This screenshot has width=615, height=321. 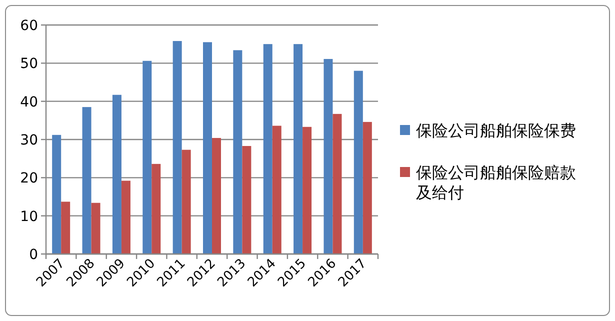 What do you see at coordinates (29, 178) in the screenshot?
I see `y-tick-label: 20` at bounding box center [29, 178].